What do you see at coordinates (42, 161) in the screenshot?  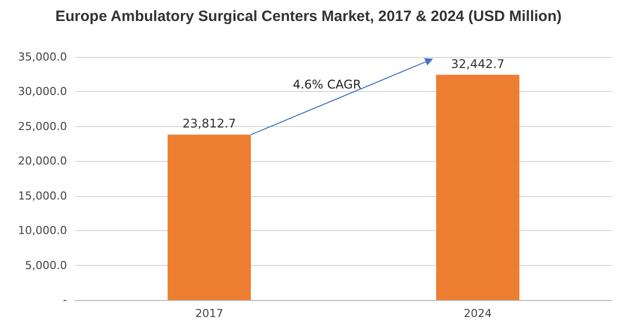 I see `y-tick-label: 20,000.0` at bounding box center [42, 161].